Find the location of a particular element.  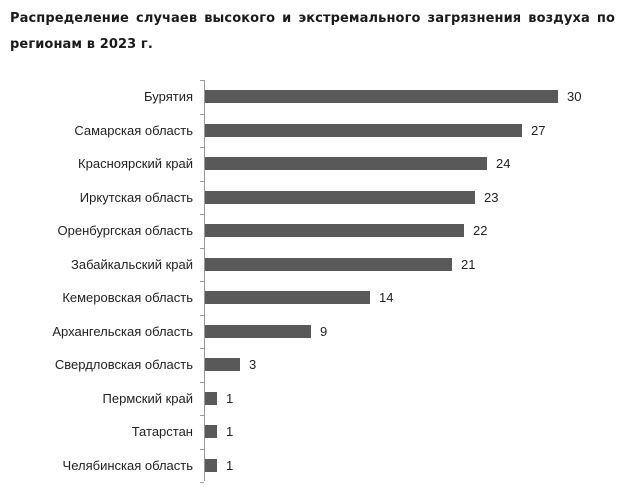

bar-row: Иркутская область 23 is located at coordinates (314, 197).